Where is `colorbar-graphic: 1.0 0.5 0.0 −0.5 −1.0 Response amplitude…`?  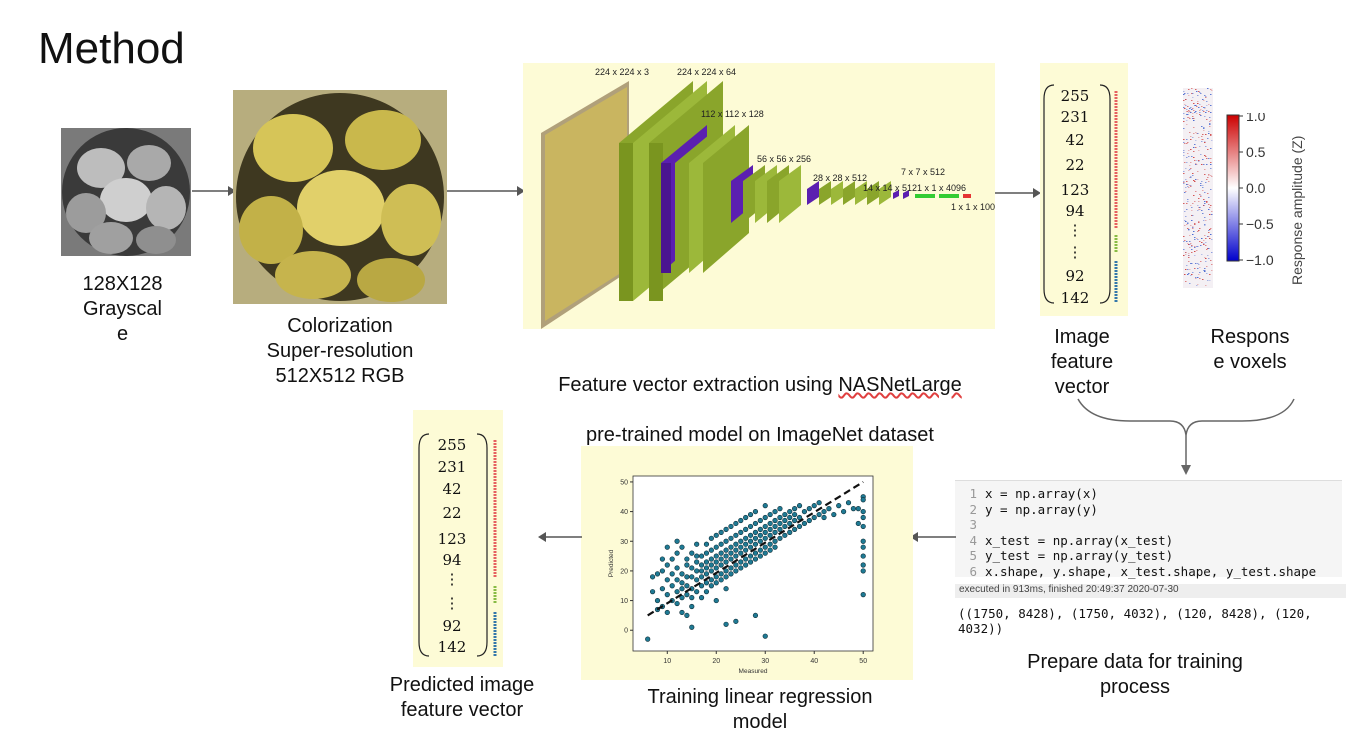 colorbar-graphic: 1.0 0.5 0.0 −0.5 −1.0 Response amplitude… is located at coordinates (1265, 196).